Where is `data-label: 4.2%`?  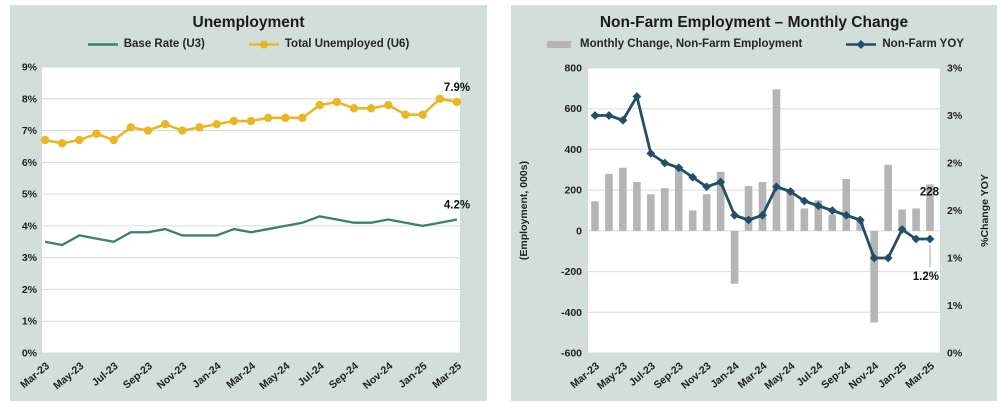 data-label: 4.2% is located at coordinates (457, 206).